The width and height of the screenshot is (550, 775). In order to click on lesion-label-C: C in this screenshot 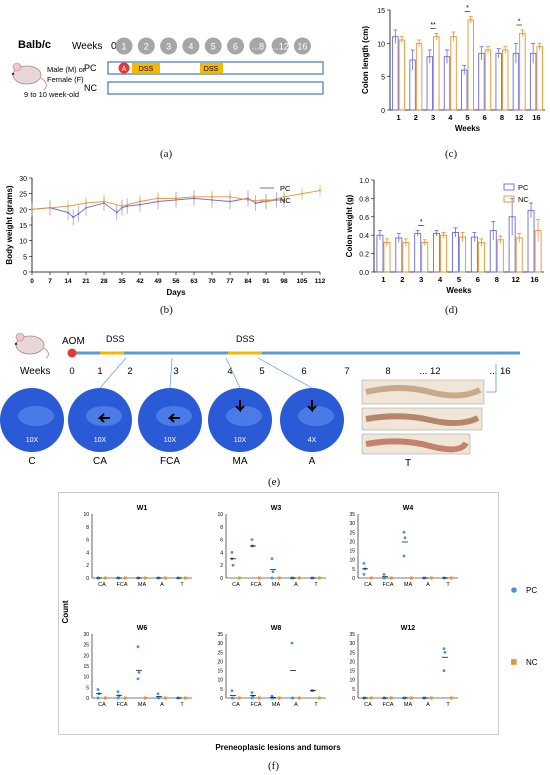, I will do `click(31, 461)`.